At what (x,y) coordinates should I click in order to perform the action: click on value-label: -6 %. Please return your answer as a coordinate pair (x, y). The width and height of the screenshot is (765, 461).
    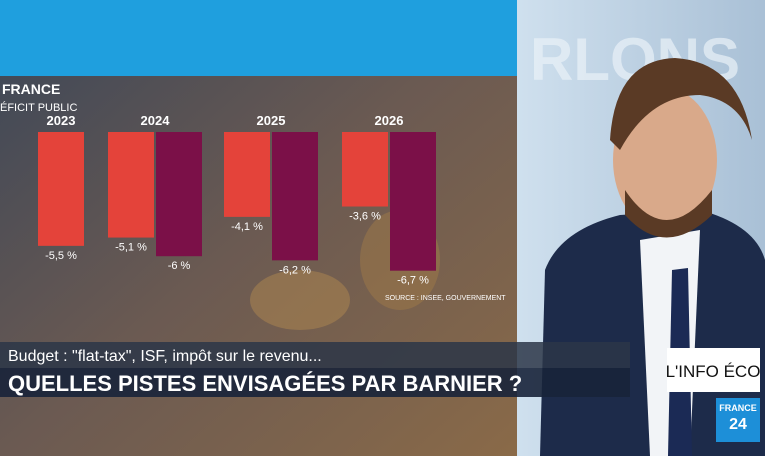
    Looking at the image, I should click on (179, 266).